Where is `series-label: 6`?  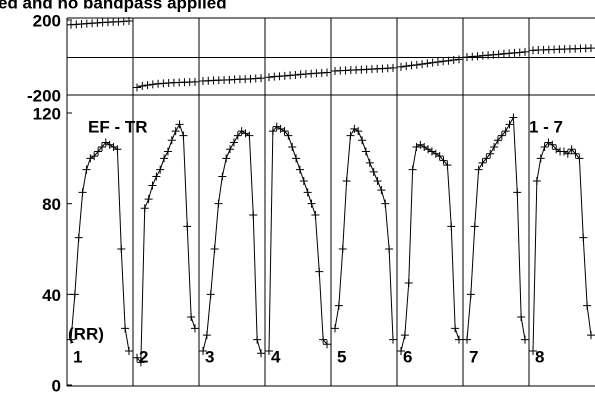 series-label: 6 is located at coordinates (407, 356).